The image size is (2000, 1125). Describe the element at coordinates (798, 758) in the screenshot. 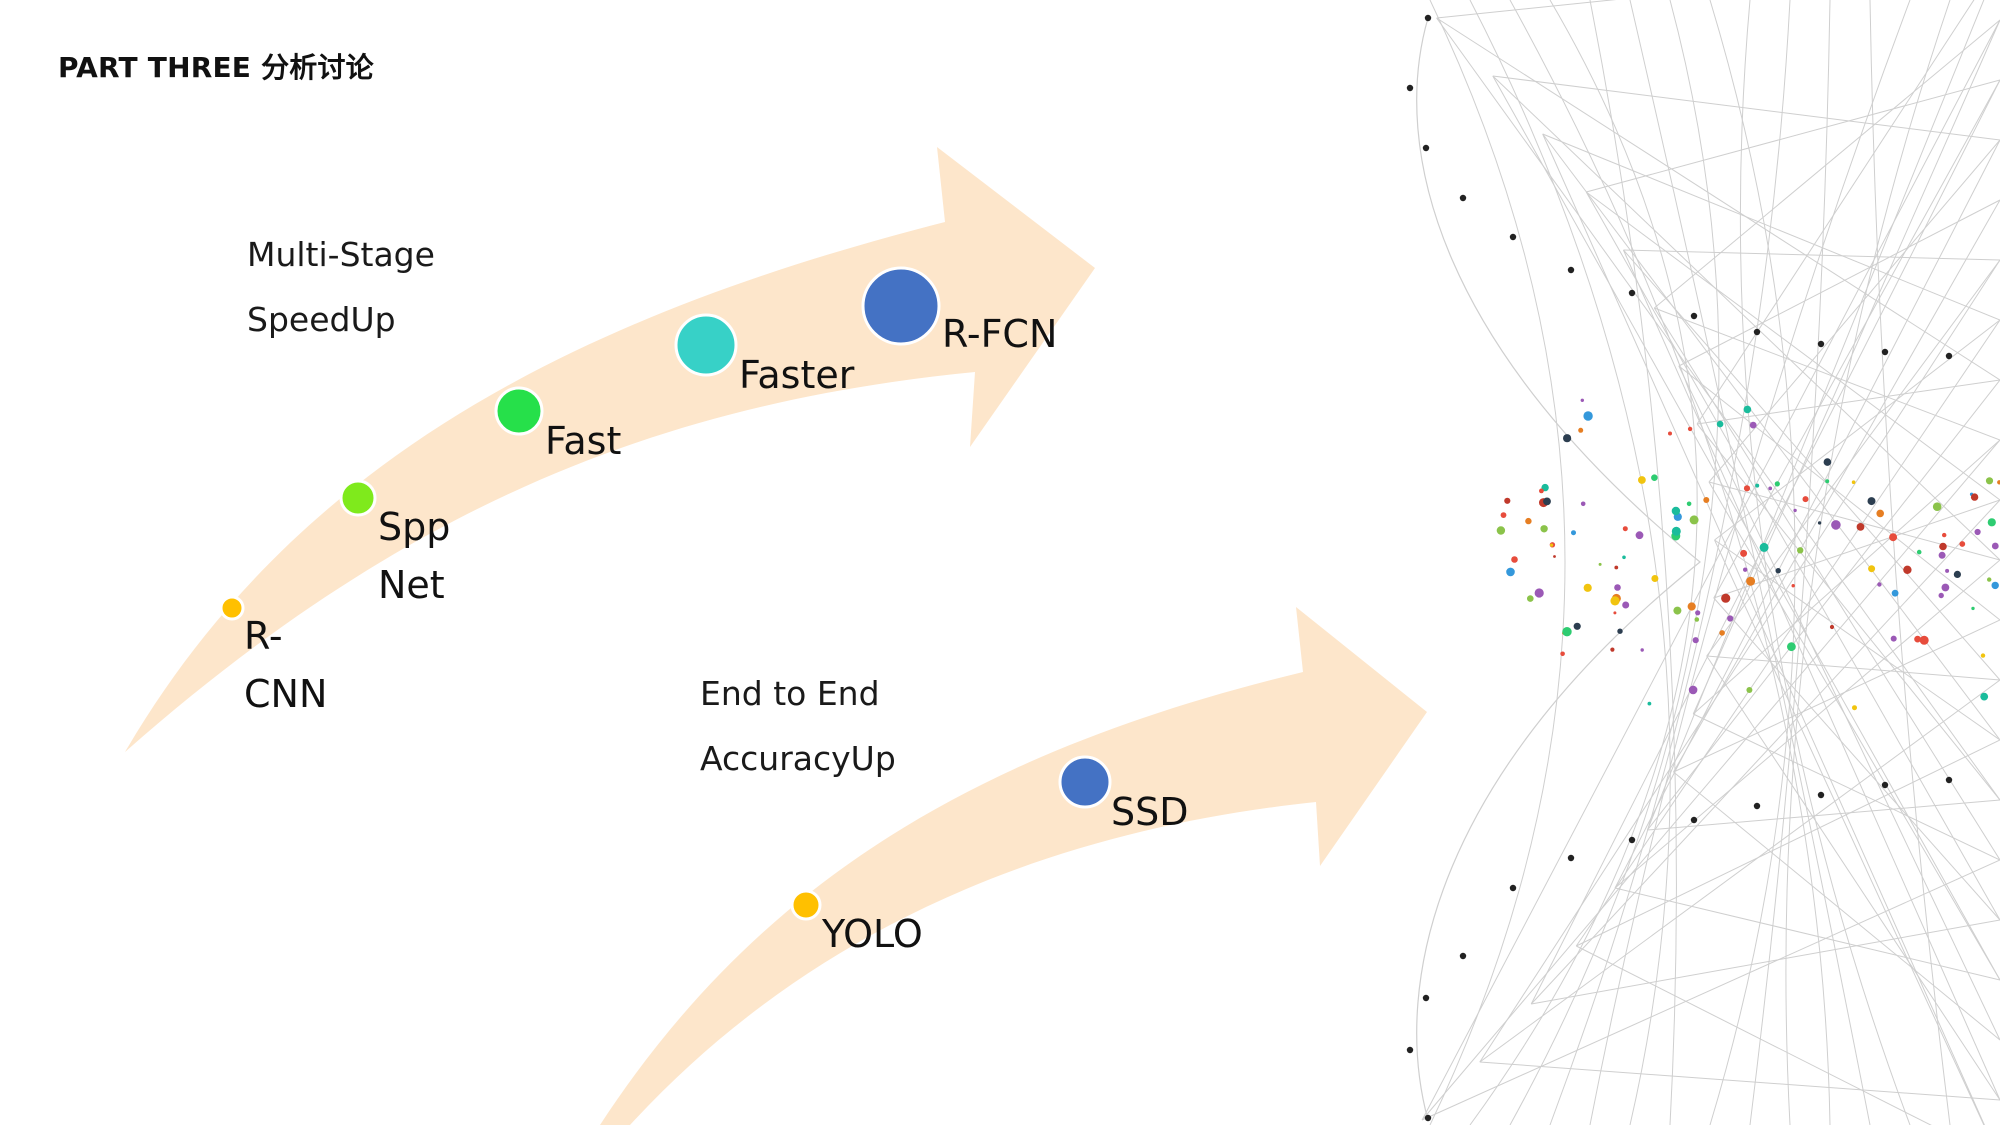

I see `lower-group-line2: AccuracyUp` at that location.